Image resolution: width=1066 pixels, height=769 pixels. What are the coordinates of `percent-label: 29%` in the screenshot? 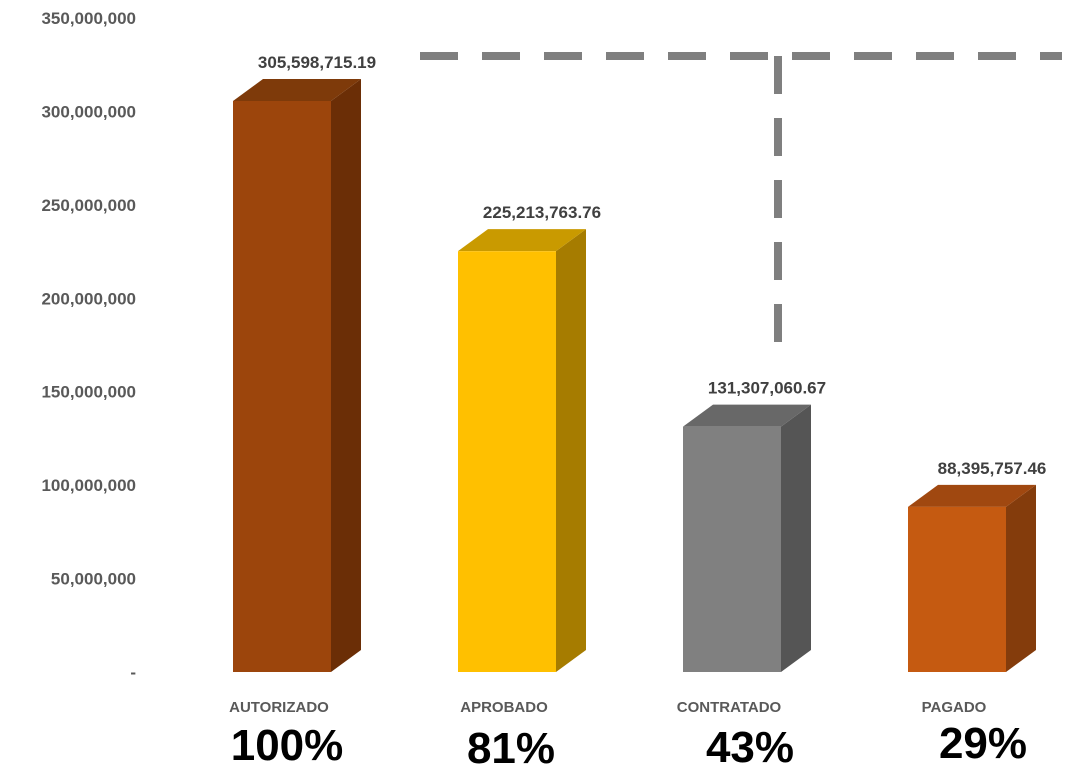 It's located at (983, 743).